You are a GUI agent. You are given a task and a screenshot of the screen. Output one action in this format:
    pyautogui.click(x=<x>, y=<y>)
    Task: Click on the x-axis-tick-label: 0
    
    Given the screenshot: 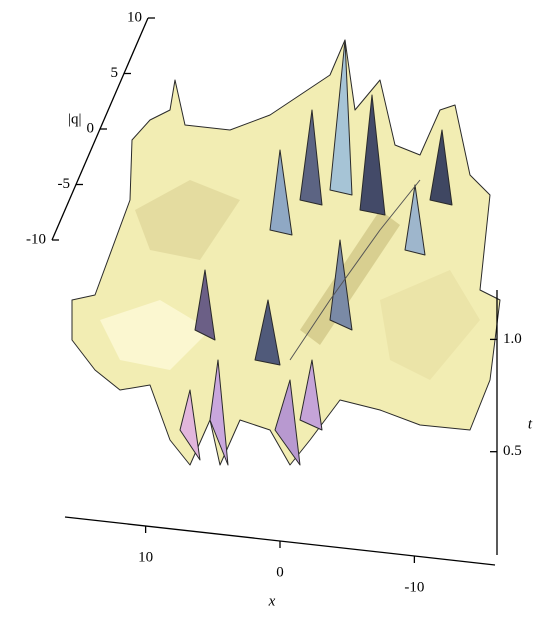 What is the action you would take?
    pyautogui.click(x=280, y=572)
    